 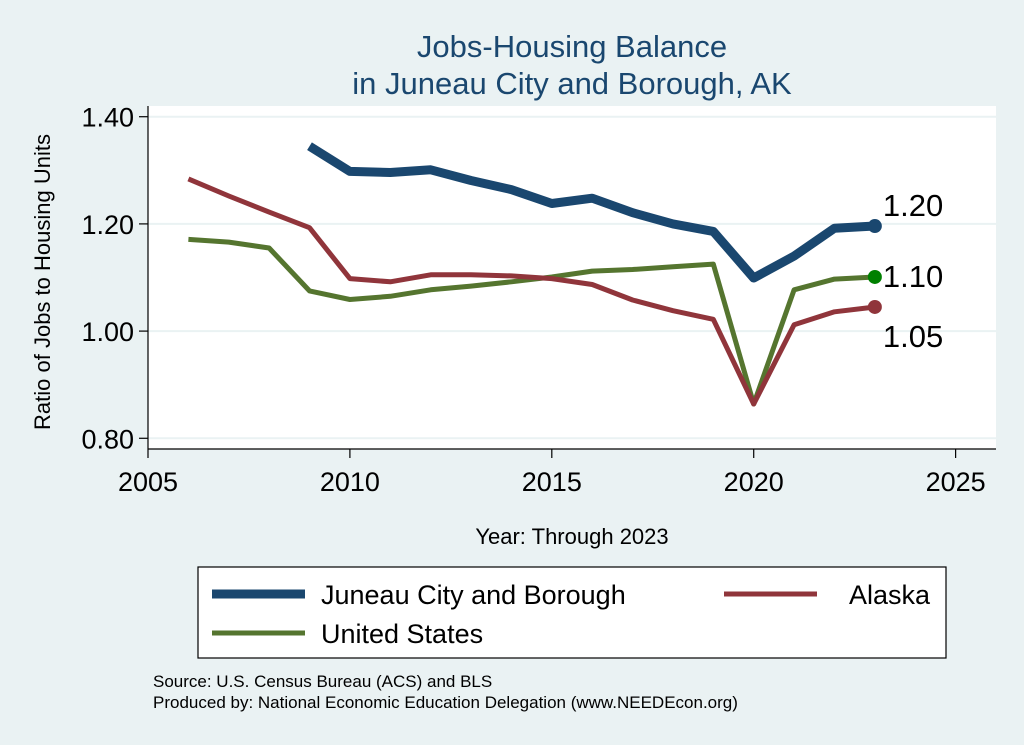 What do you see at coordinates (350, 482) in the screenshot?
I see `x-tick-label: 2010` at bounding box center [350, 482].